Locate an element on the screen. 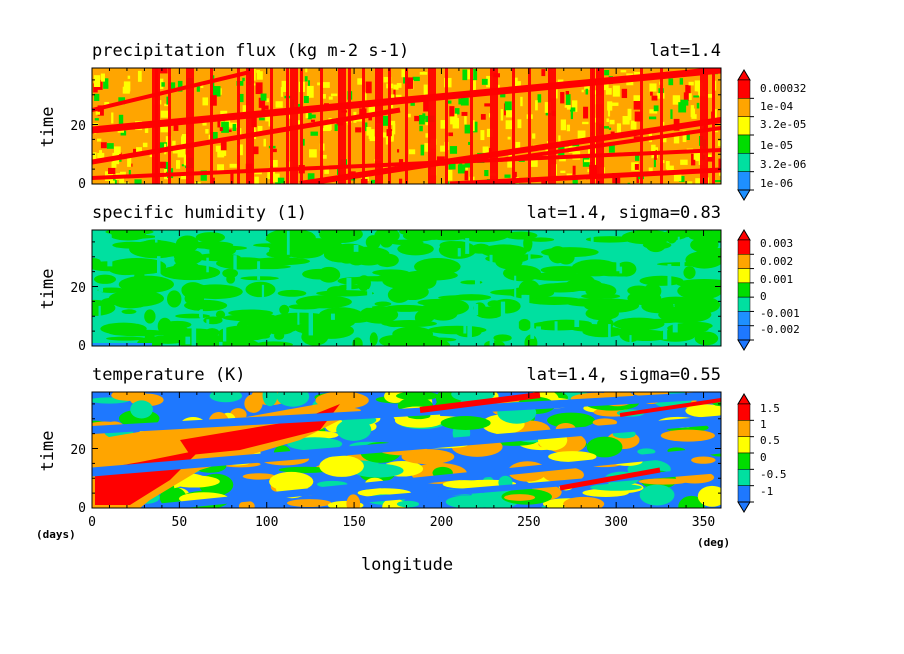  colorbar-bottom-arrow is located at coordinates (744, 345).